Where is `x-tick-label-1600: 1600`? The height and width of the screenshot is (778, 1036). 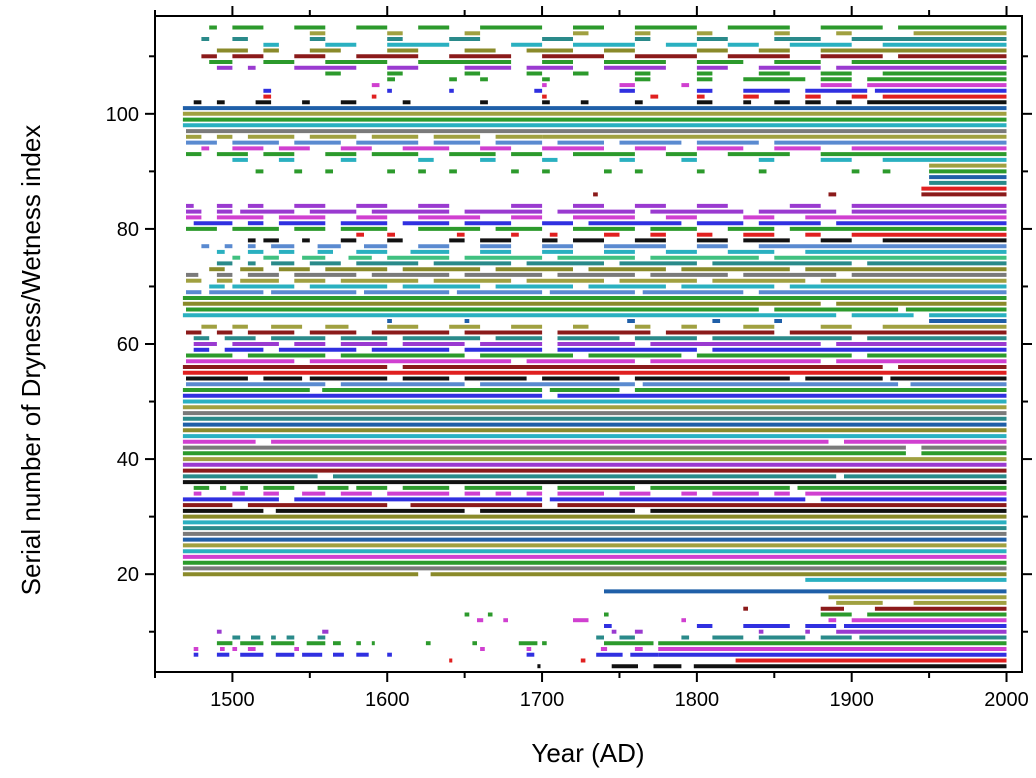 x-tick-label-1600: 1600 is located at coordinates (387, 700).